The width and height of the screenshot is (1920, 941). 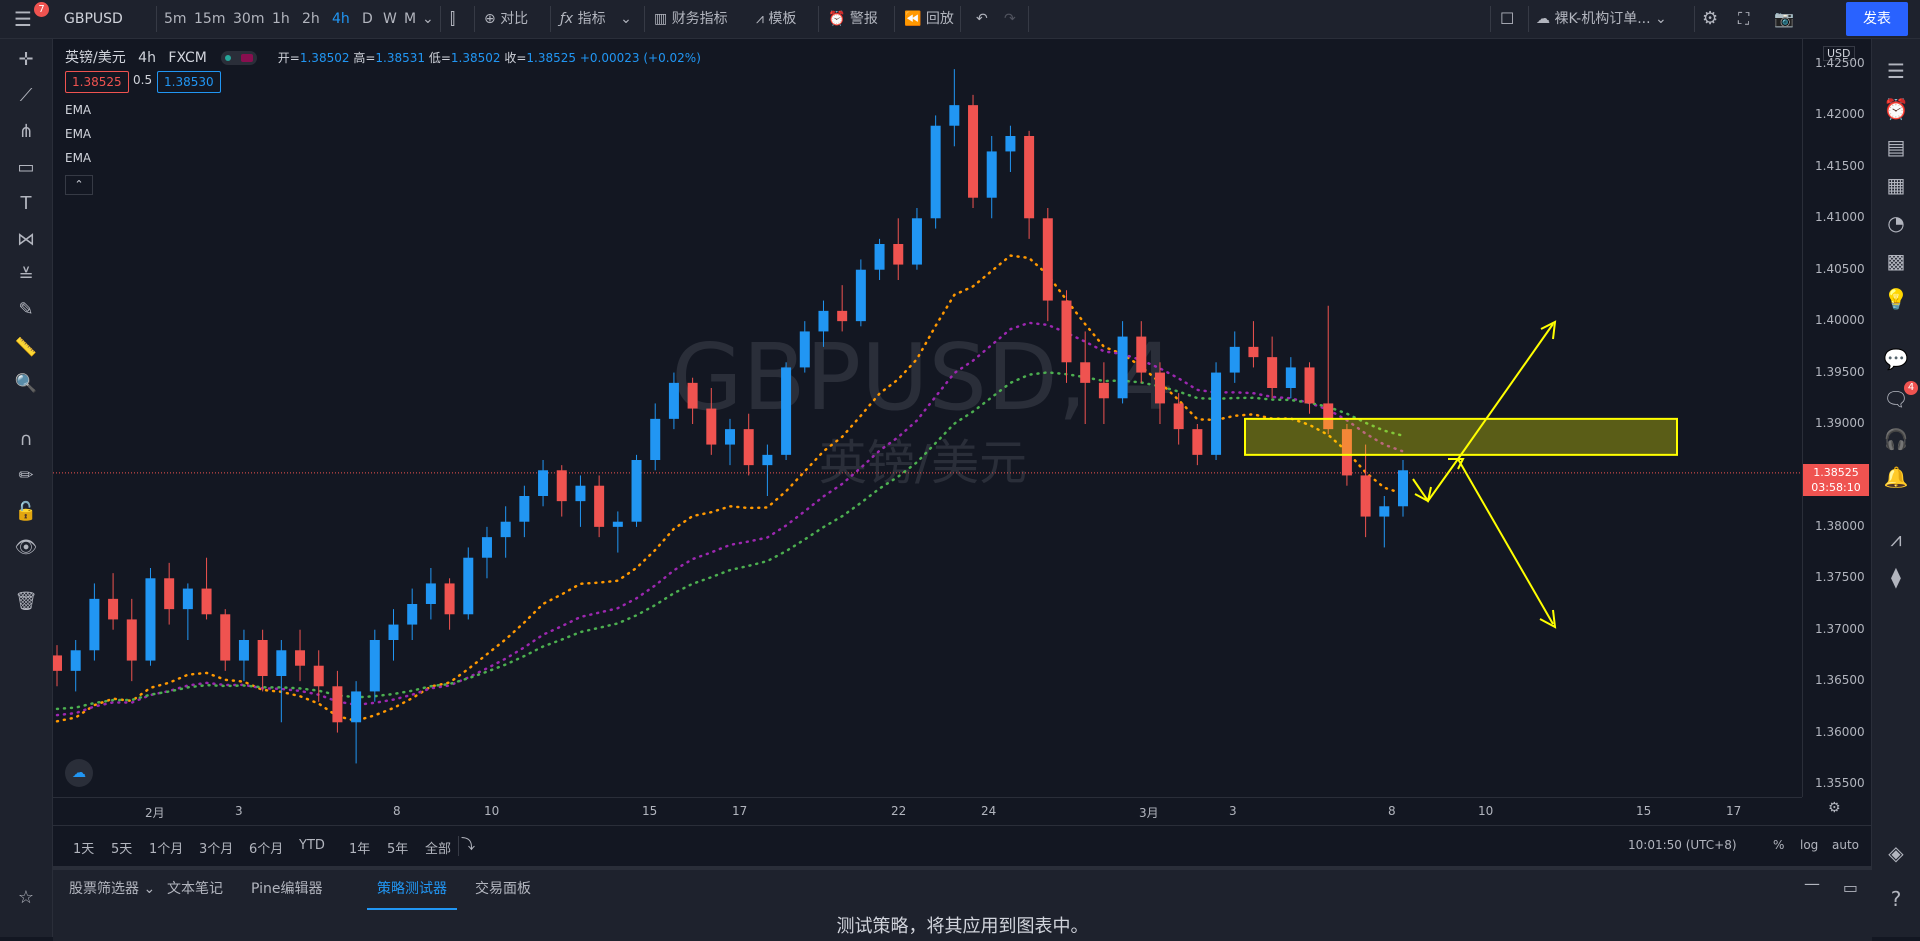 I want to click on chat-icon: 💬, so click(x=1896, y=359).